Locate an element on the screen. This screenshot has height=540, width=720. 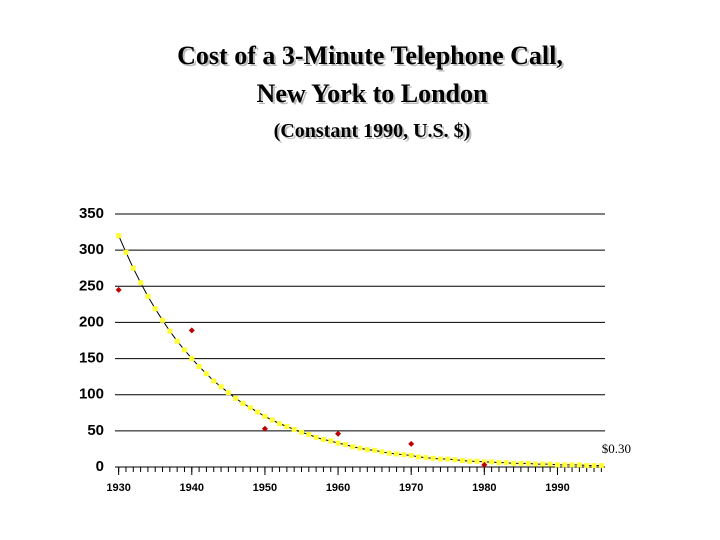
y-tick-label: 0 is located at coordinates (100, 466).